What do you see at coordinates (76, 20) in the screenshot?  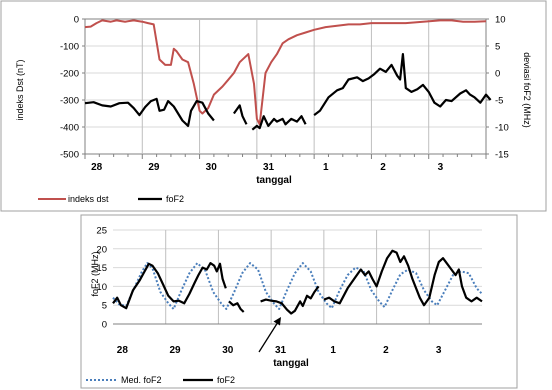 I see `top-left-tick-label: 0` at bounding box center [76, 20].